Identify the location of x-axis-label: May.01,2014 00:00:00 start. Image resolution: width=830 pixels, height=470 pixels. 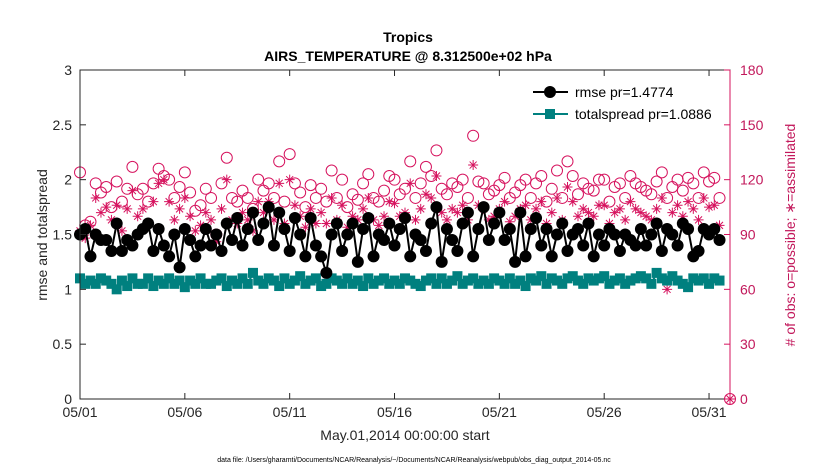
(405, 435).